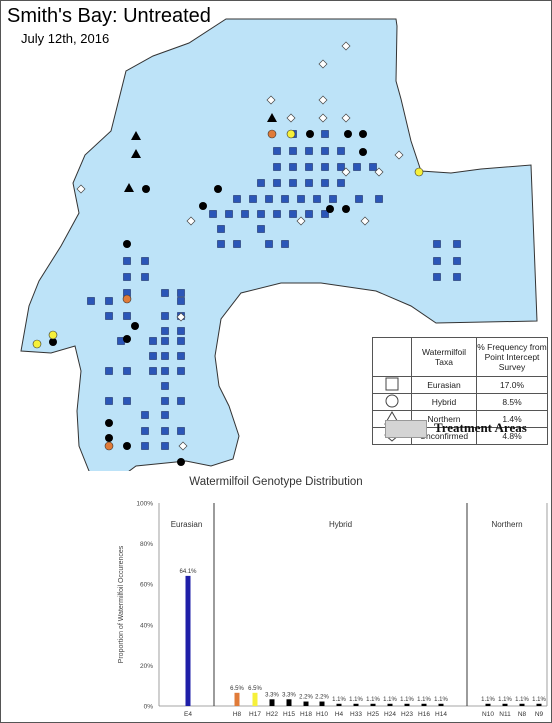 This screenshot has height=723, width=552. What do you see at coordinates (407, 704) in the screenshot?
I see `bar-H23` at bounding box center [407, 704].